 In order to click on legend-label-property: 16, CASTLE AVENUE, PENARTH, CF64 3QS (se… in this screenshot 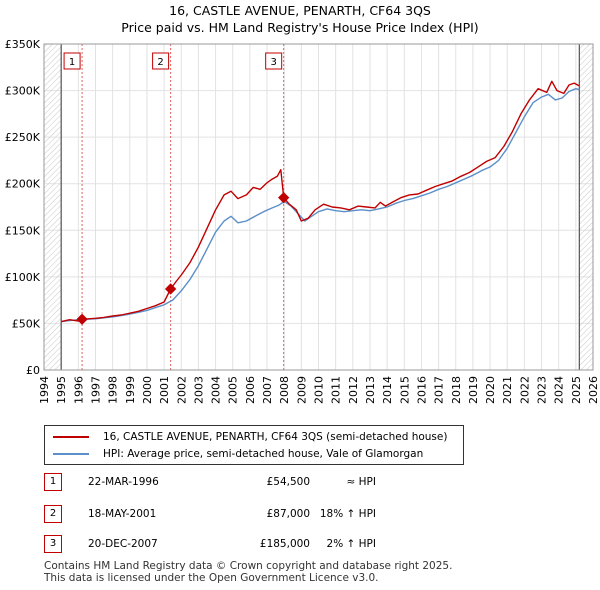, I will do `click(275, 437)`.